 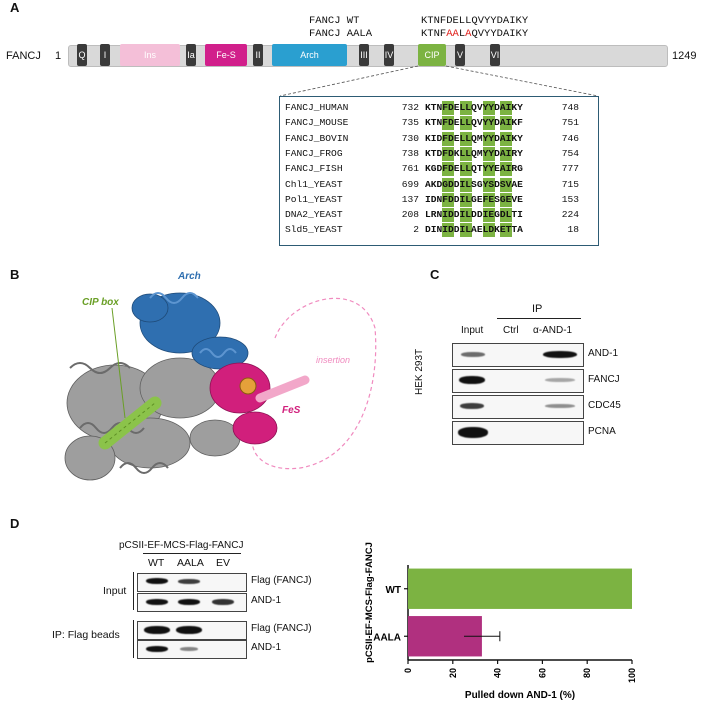 What do you see at coordinates (317, 107) in the screenshot?
I see `alignment-species: FANCJ_HUMAN` at bounding box center [317, 107].